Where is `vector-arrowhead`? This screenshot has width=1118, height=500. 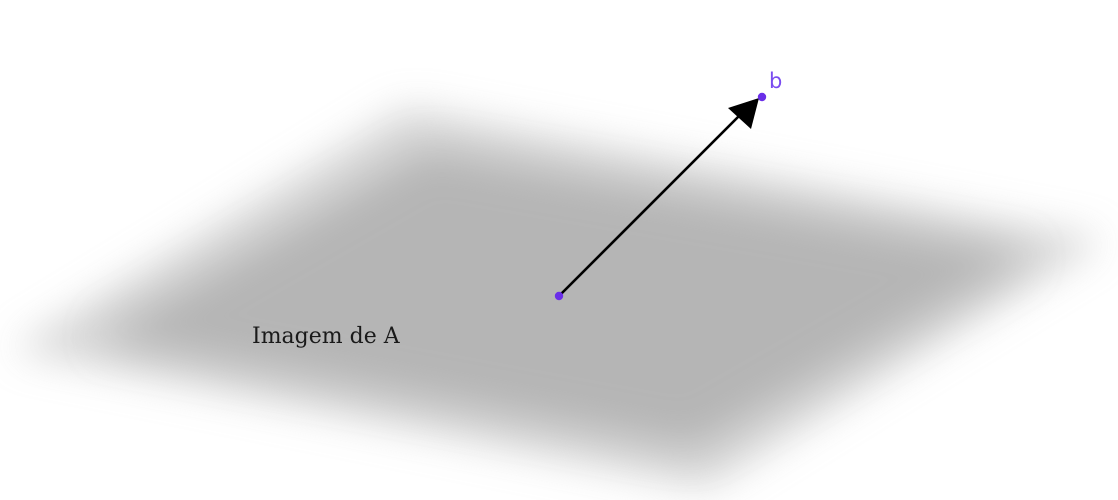
vector-arrowhead is located at coordinates (743, 113).